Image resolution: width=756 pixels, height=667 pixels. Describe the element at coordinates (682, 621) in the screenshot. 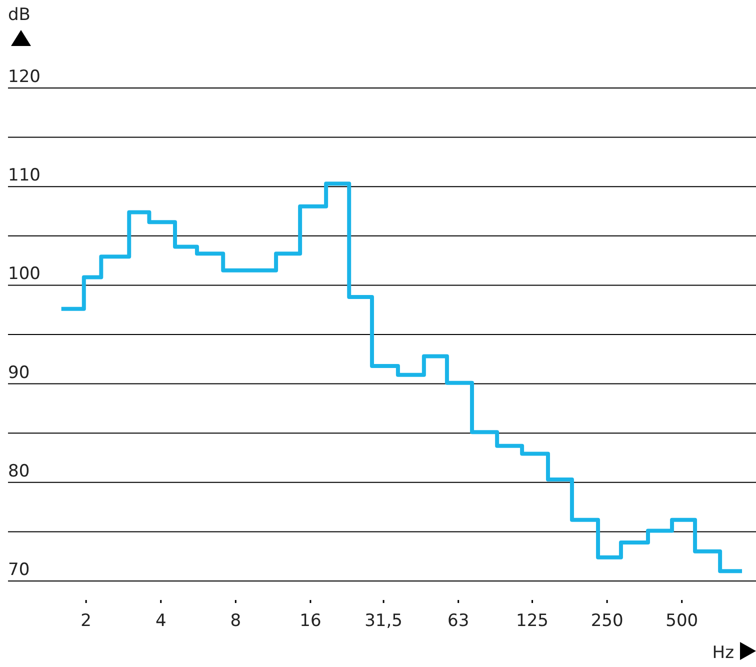

I see `x-tick-label: 500` at that location.